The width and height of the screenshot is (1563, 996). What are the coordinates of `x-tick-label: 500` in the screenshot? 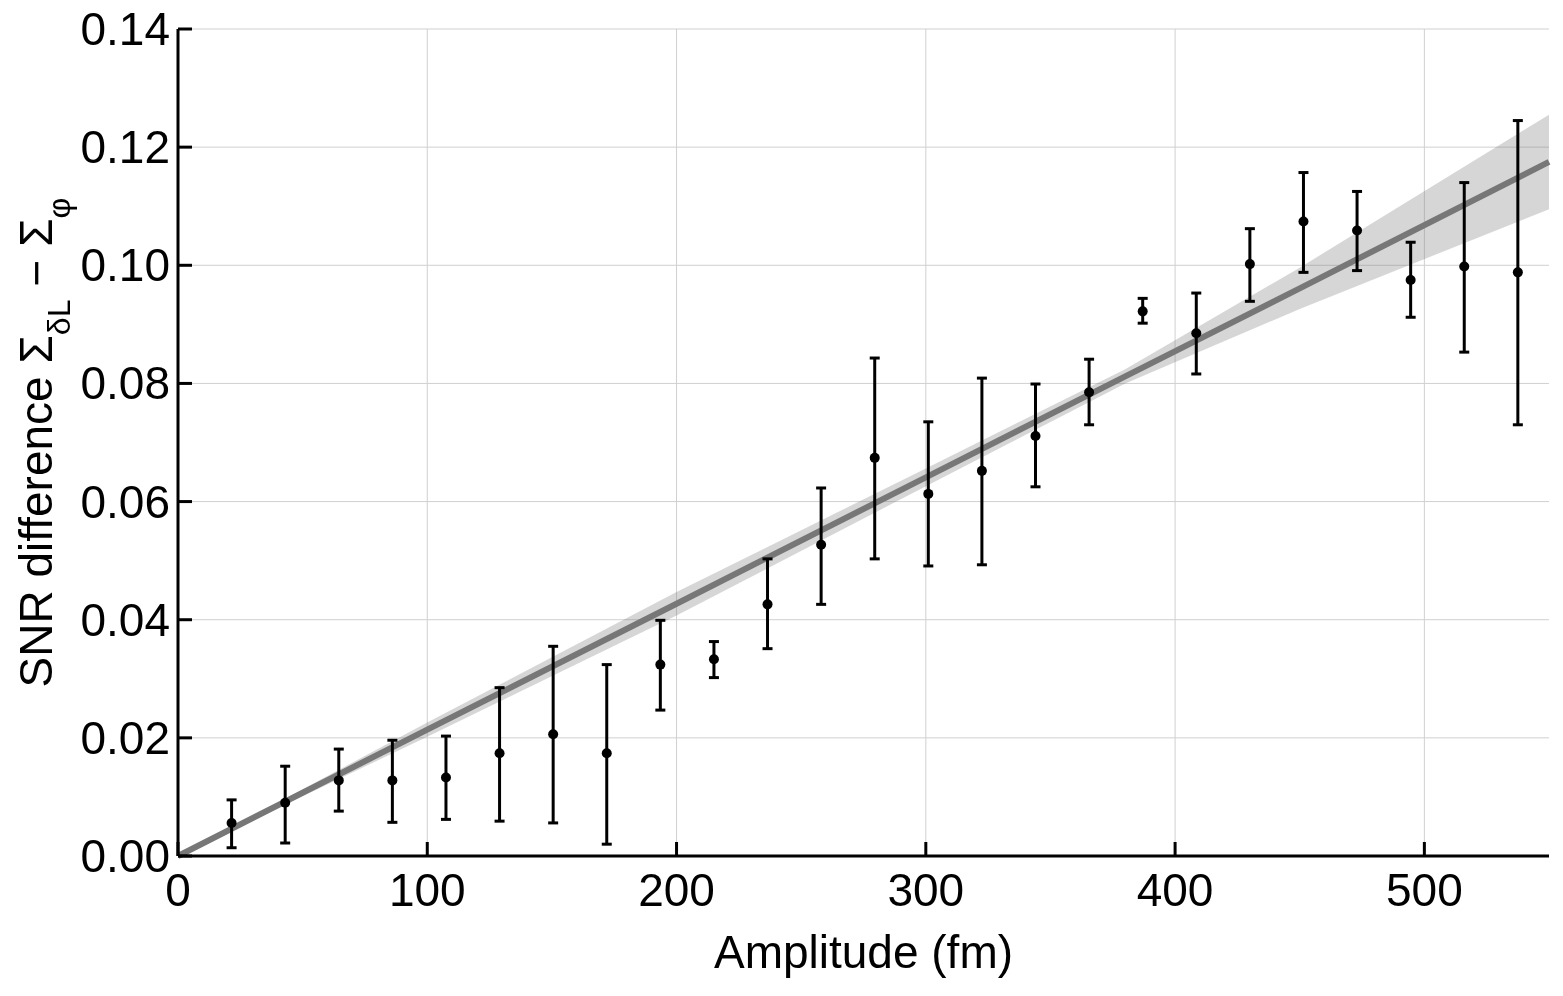 It's located at (1424, 890).